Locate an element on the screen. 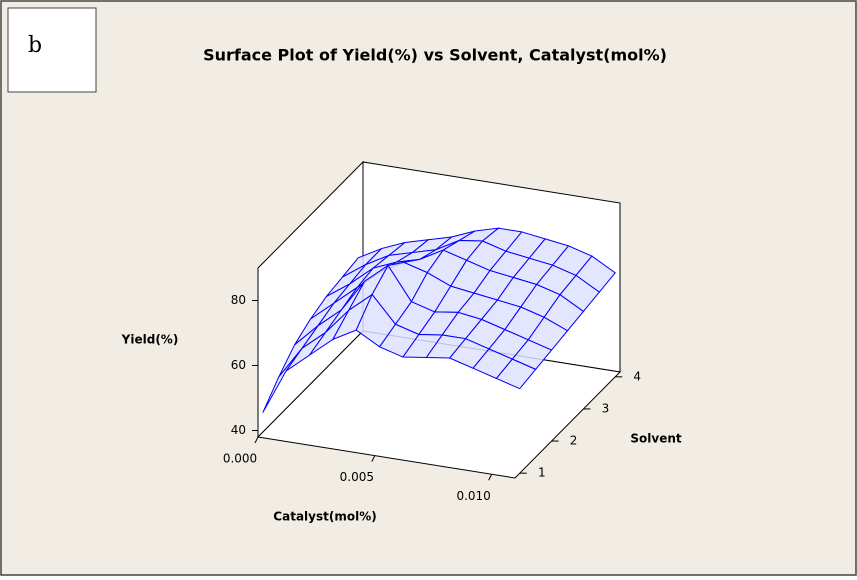 This screenshot has width=857, height=580. z-axis-label: Yield(%) is located at coordinates (150, 340).